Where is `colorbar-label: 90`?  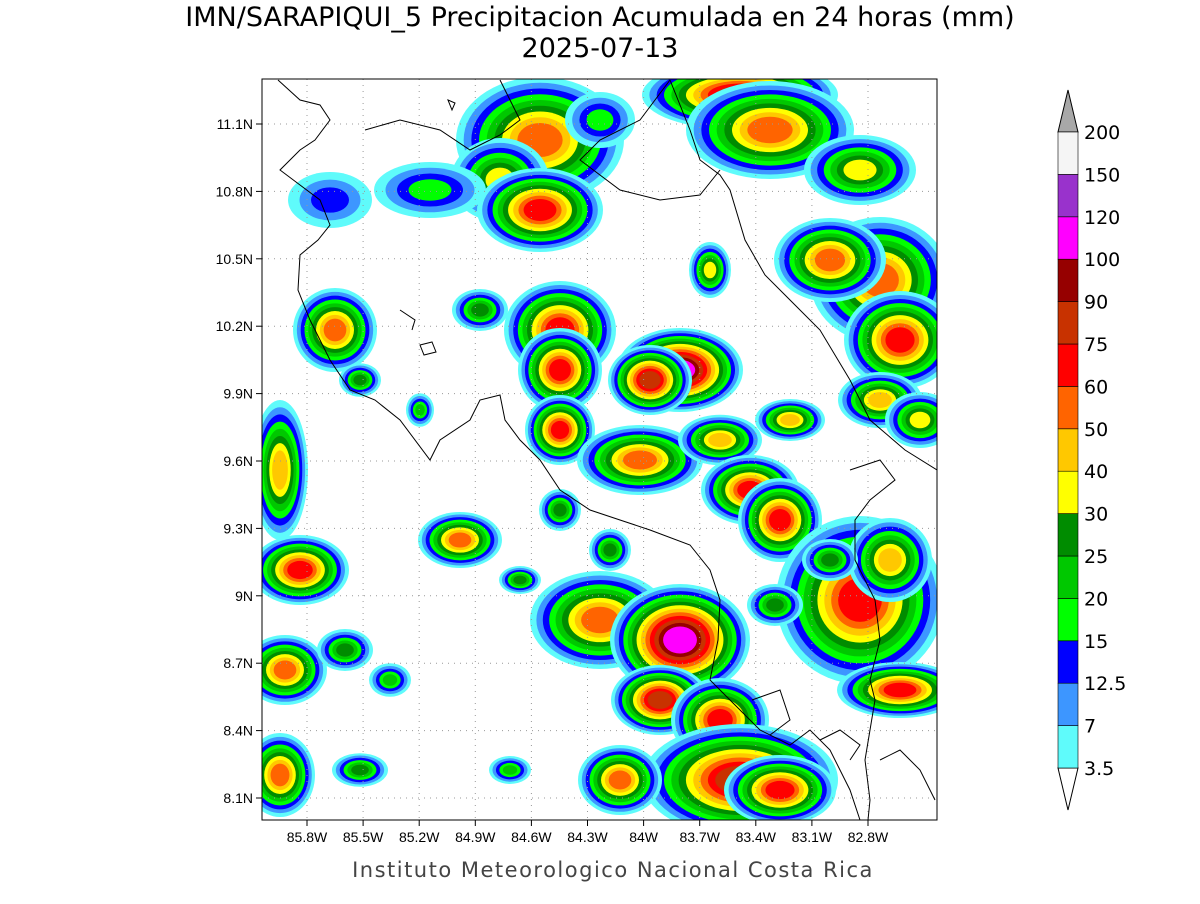
colorbar-label: 90 is located at coordinates (1096, 303).